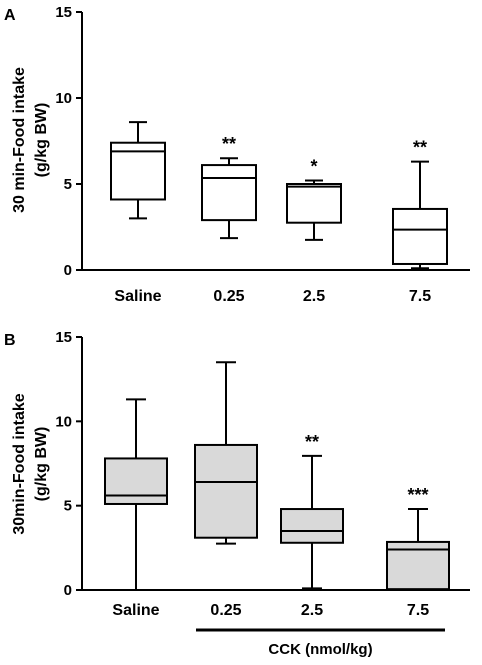 The image size is (482, 665). I want to click on panel-letter: A, so click(10, 15).